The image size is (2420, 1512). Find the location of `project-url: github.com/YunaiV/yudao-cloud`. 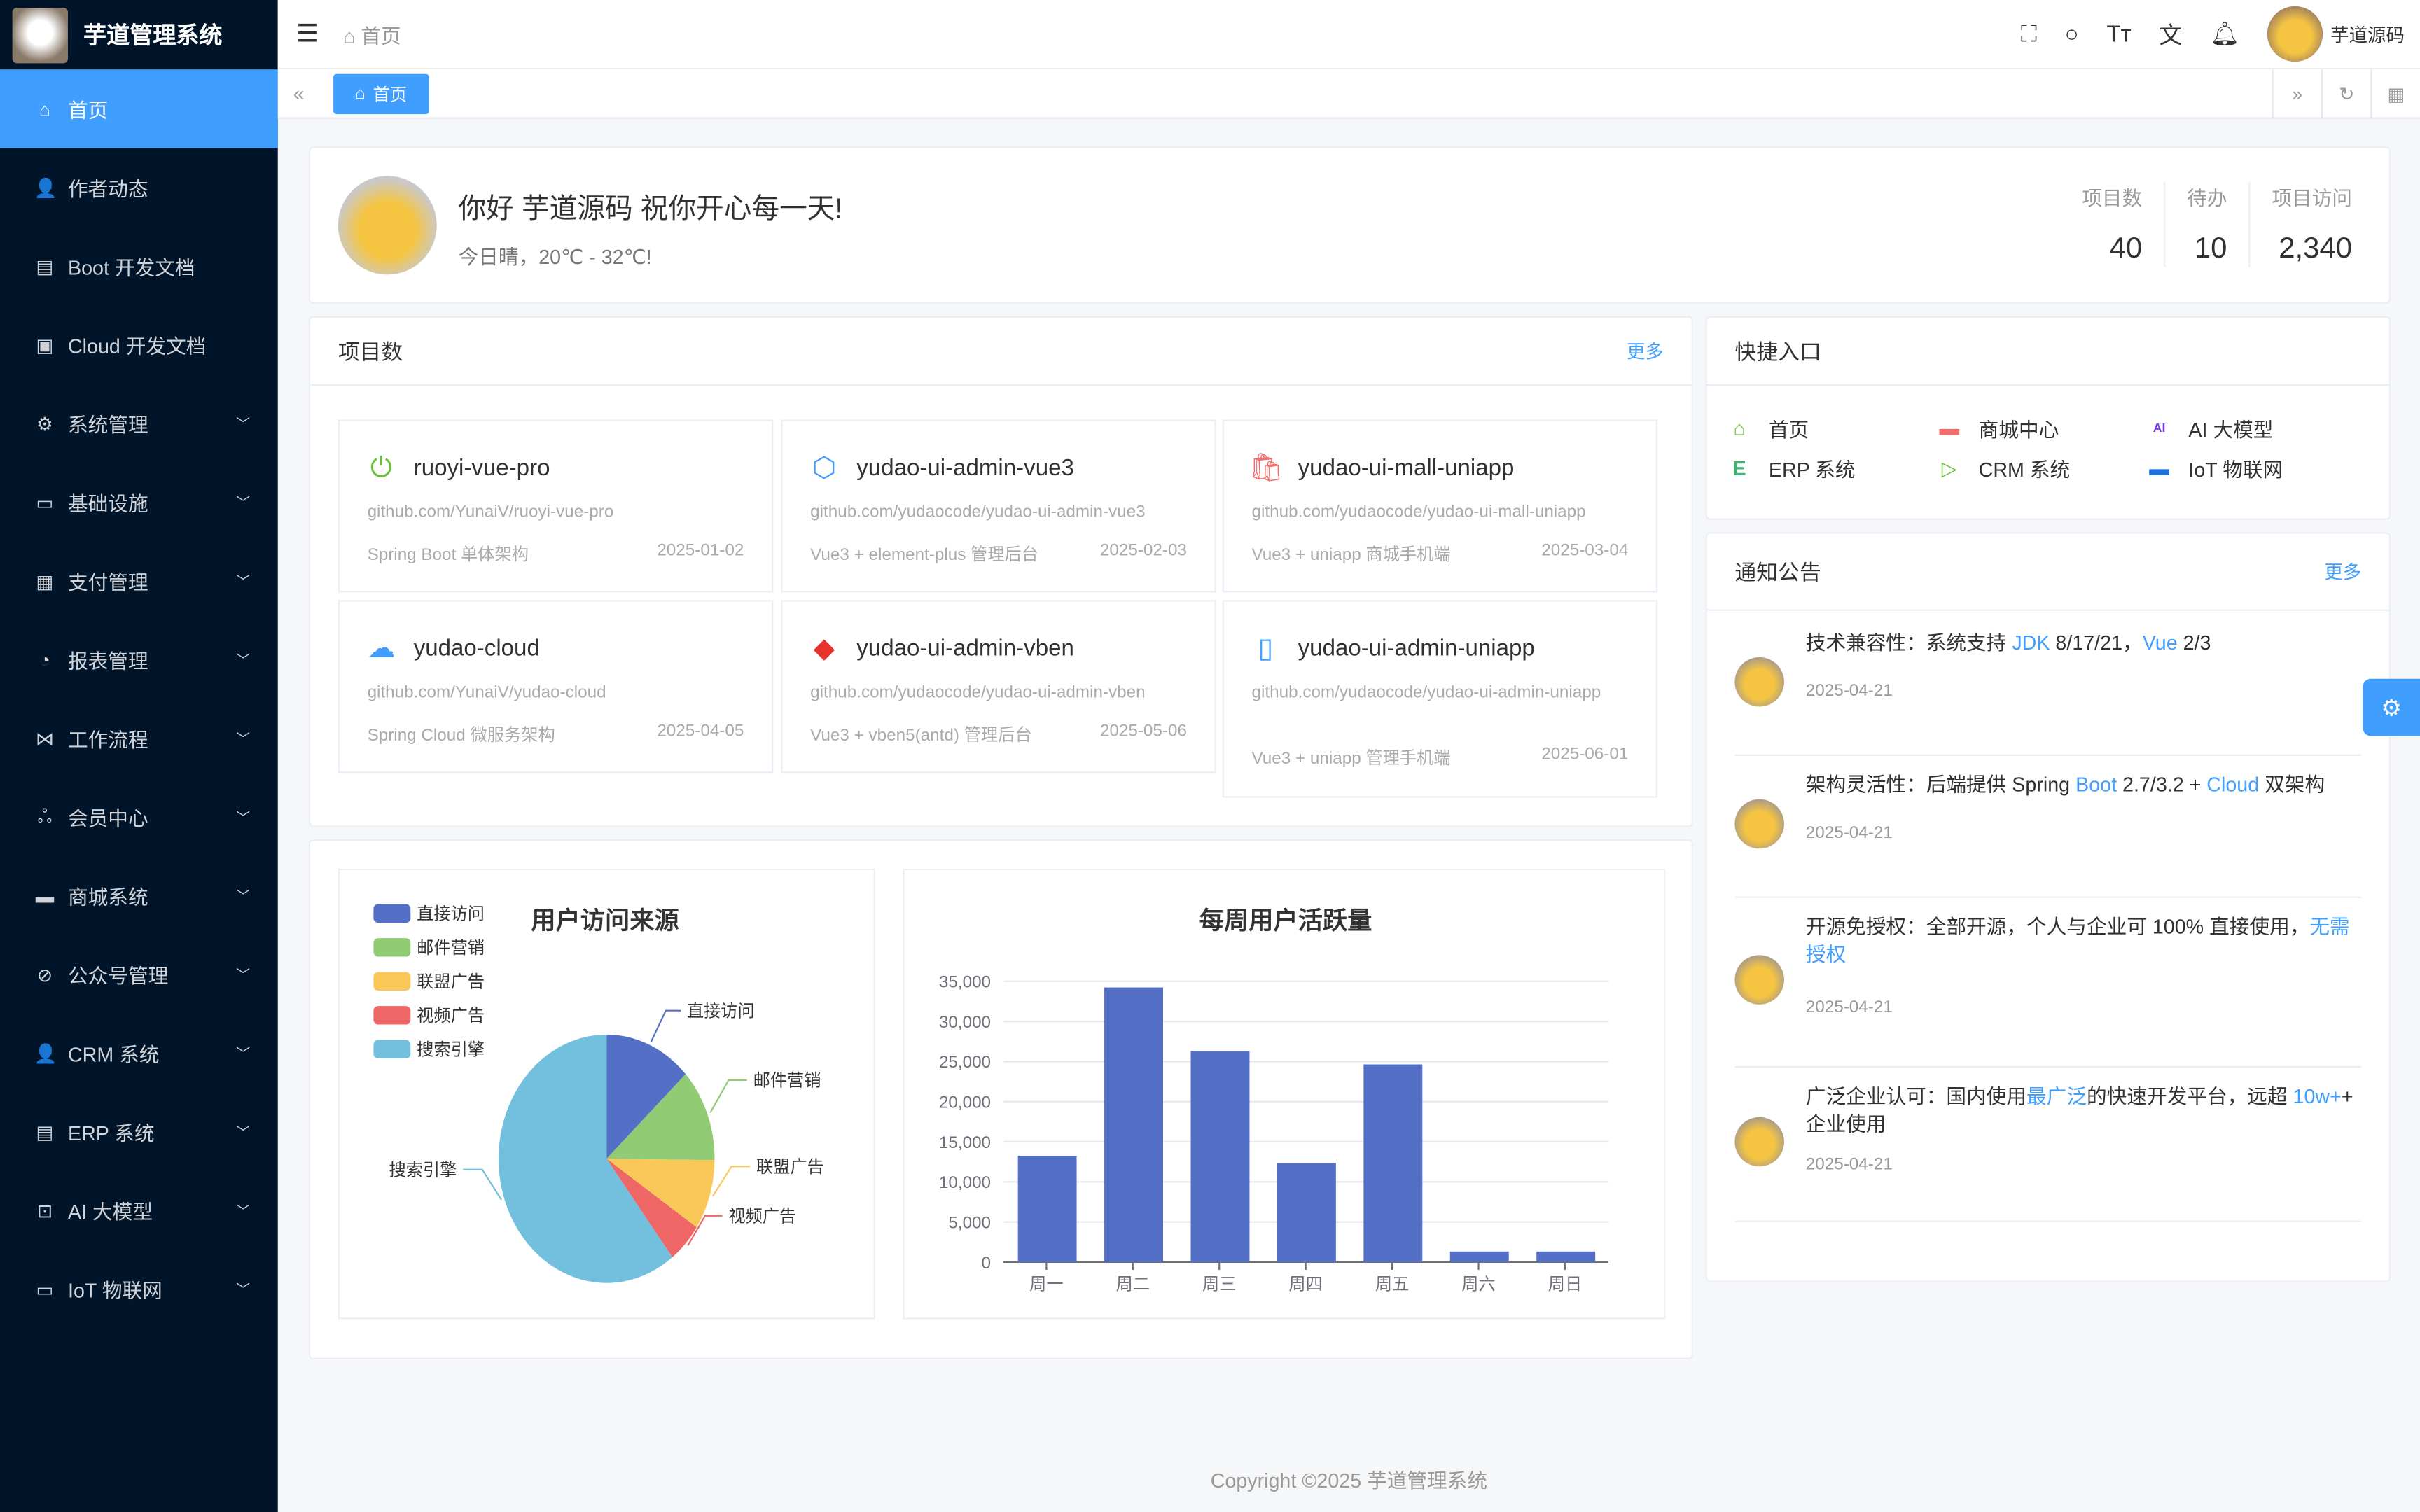

project-url: github.com/YunaiV/yudao-cloud is located at coordinates (487, 692).